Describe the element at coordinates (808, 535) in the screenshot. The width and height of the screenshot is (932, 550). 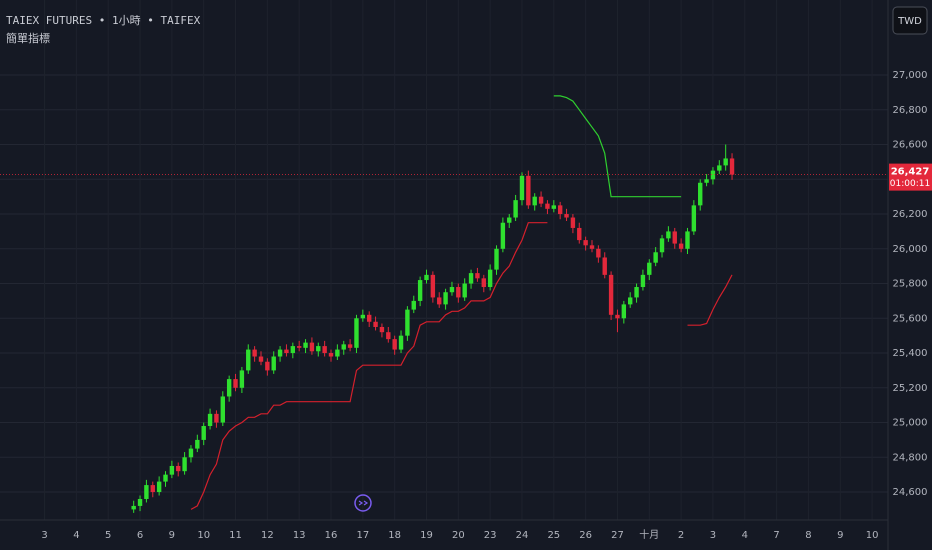
I see `x-tick-label: 8` at that location.